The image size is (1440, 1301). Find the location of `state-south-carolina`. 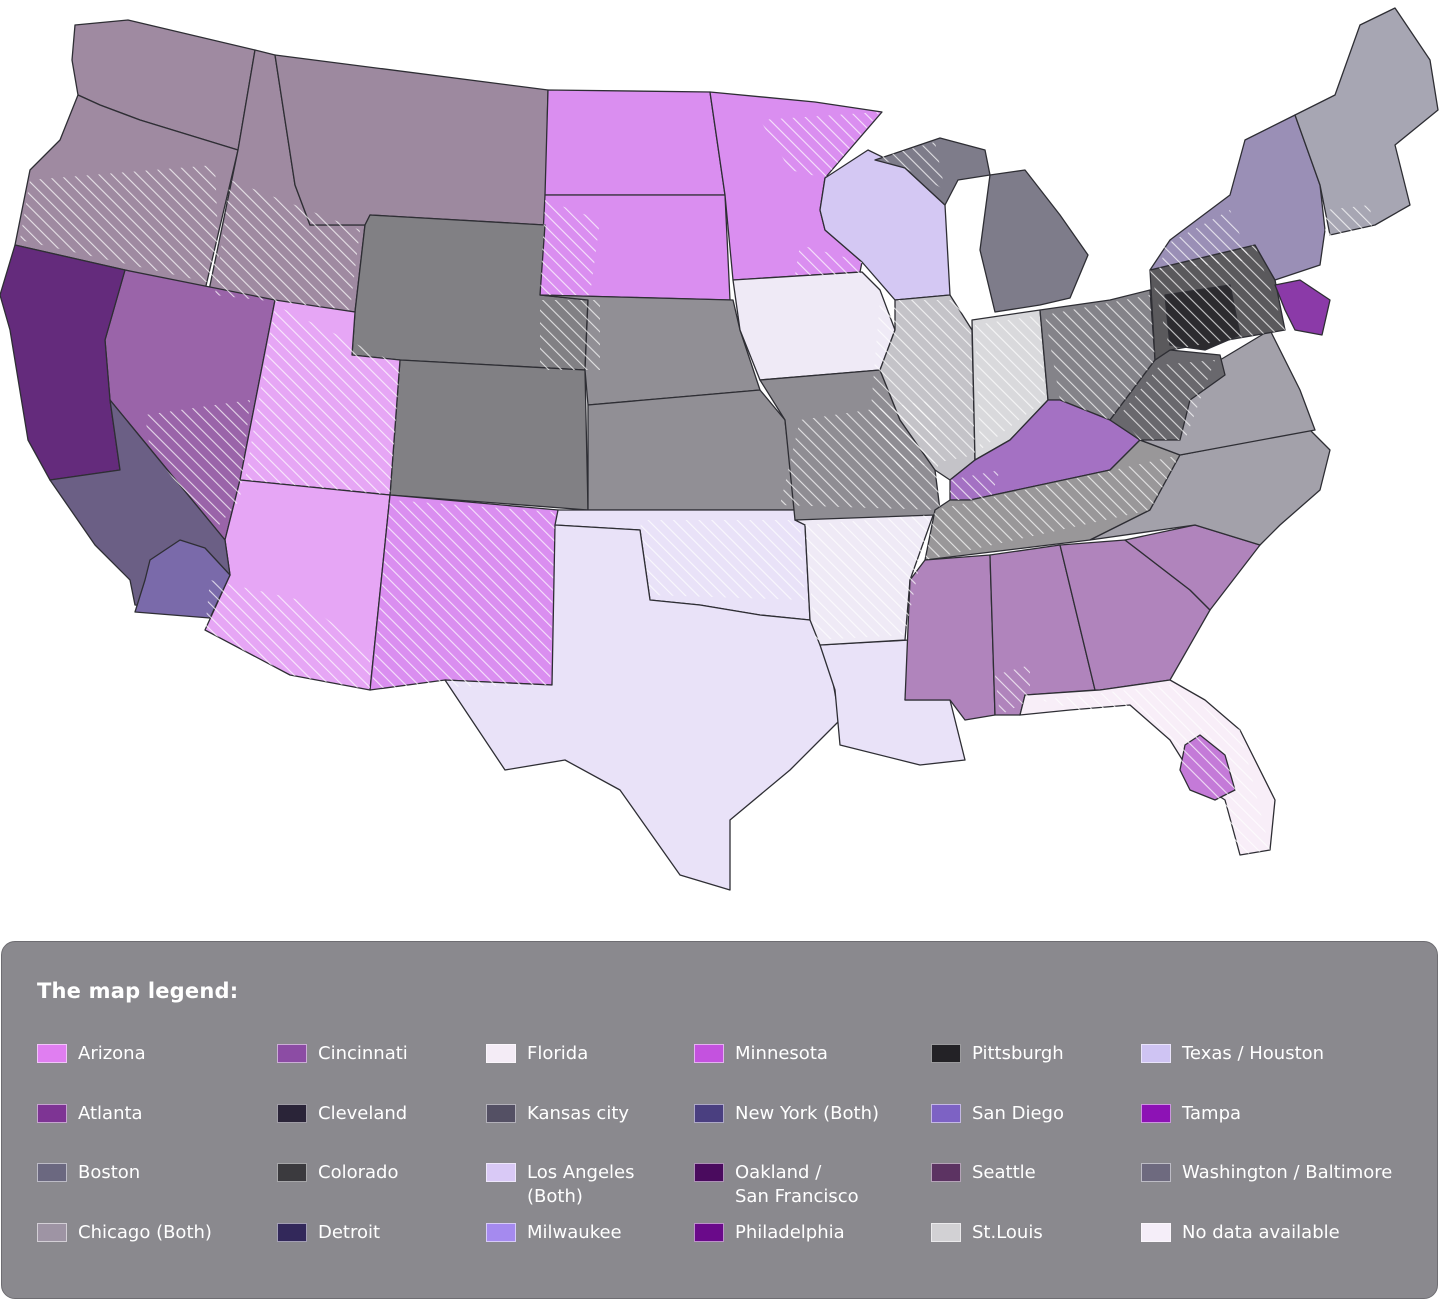

state-south-carolina is located at coordinates (1192, 567).